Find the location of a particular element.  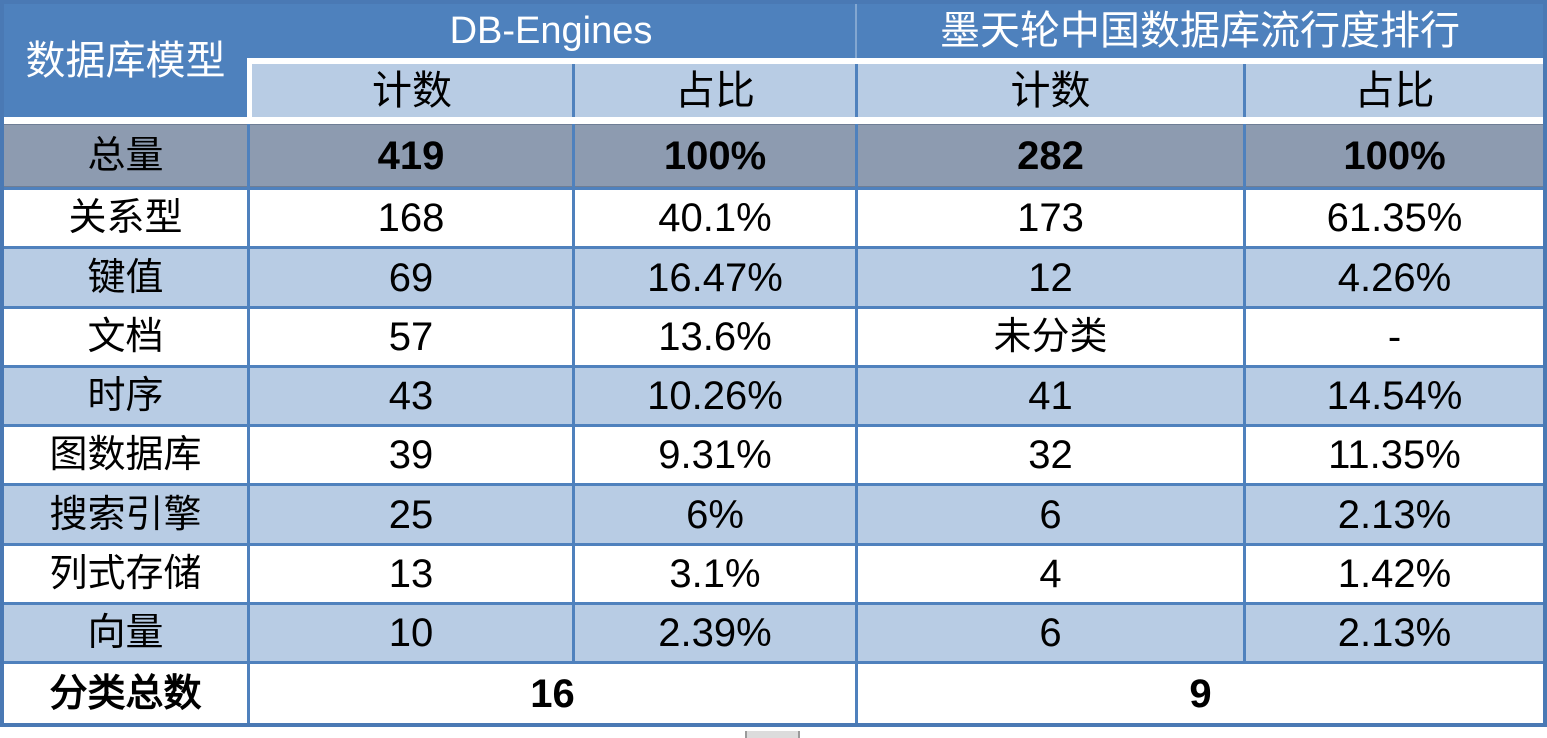

subheader-dbengines-share: 占比 is located at coordinates (713, 90).